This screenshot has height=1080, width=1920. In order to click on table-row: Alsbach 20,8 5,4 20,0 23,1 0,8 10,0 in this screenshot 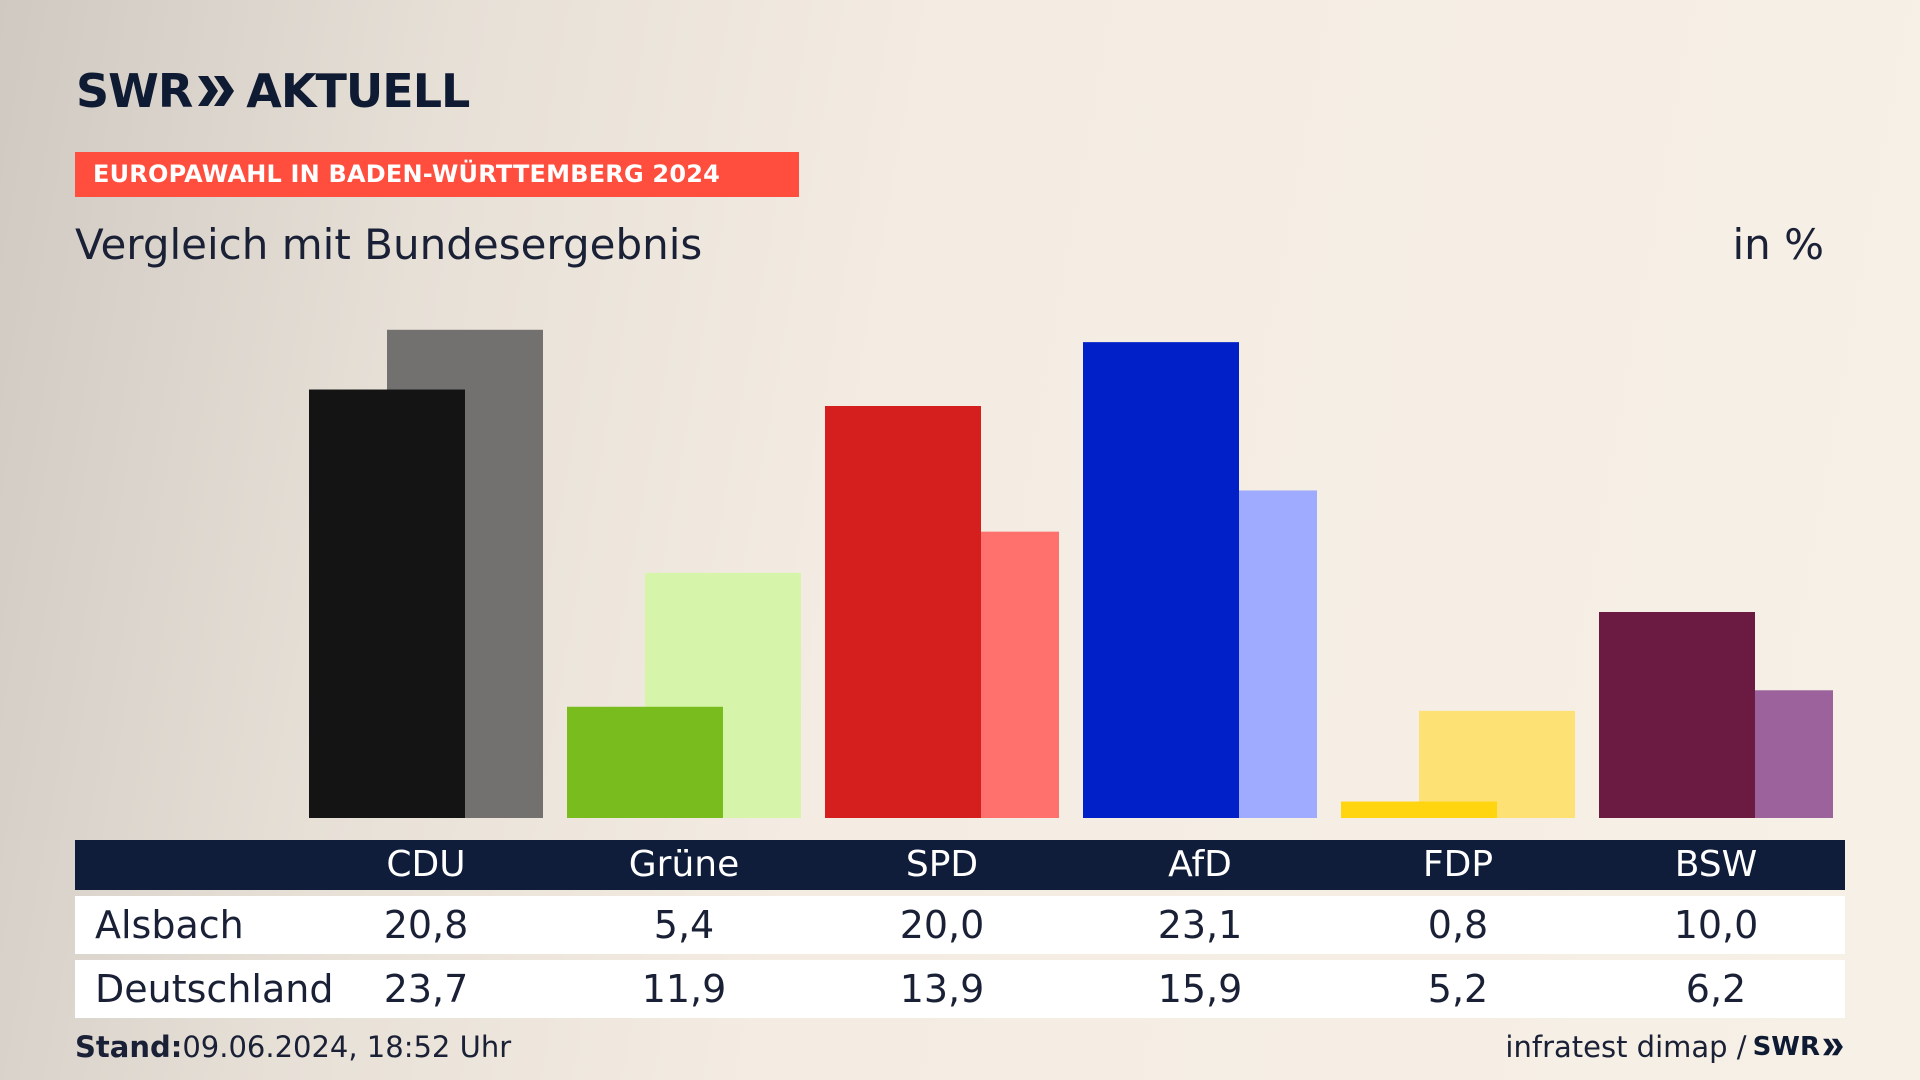, I will do `click(960, 925)`.